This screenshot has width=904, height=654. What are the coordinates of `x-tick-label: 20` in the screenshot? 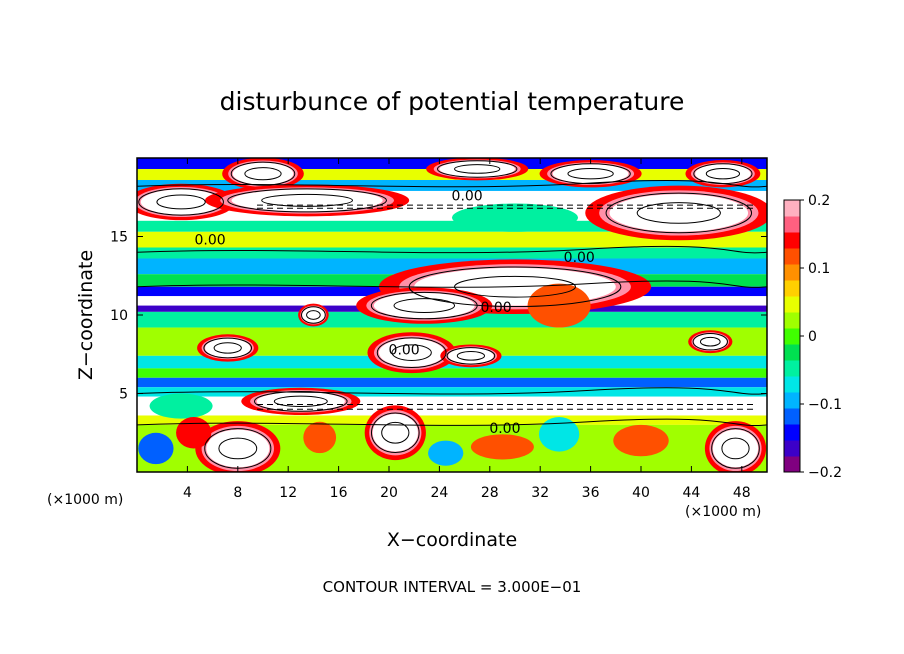 It's located at (389, 493).